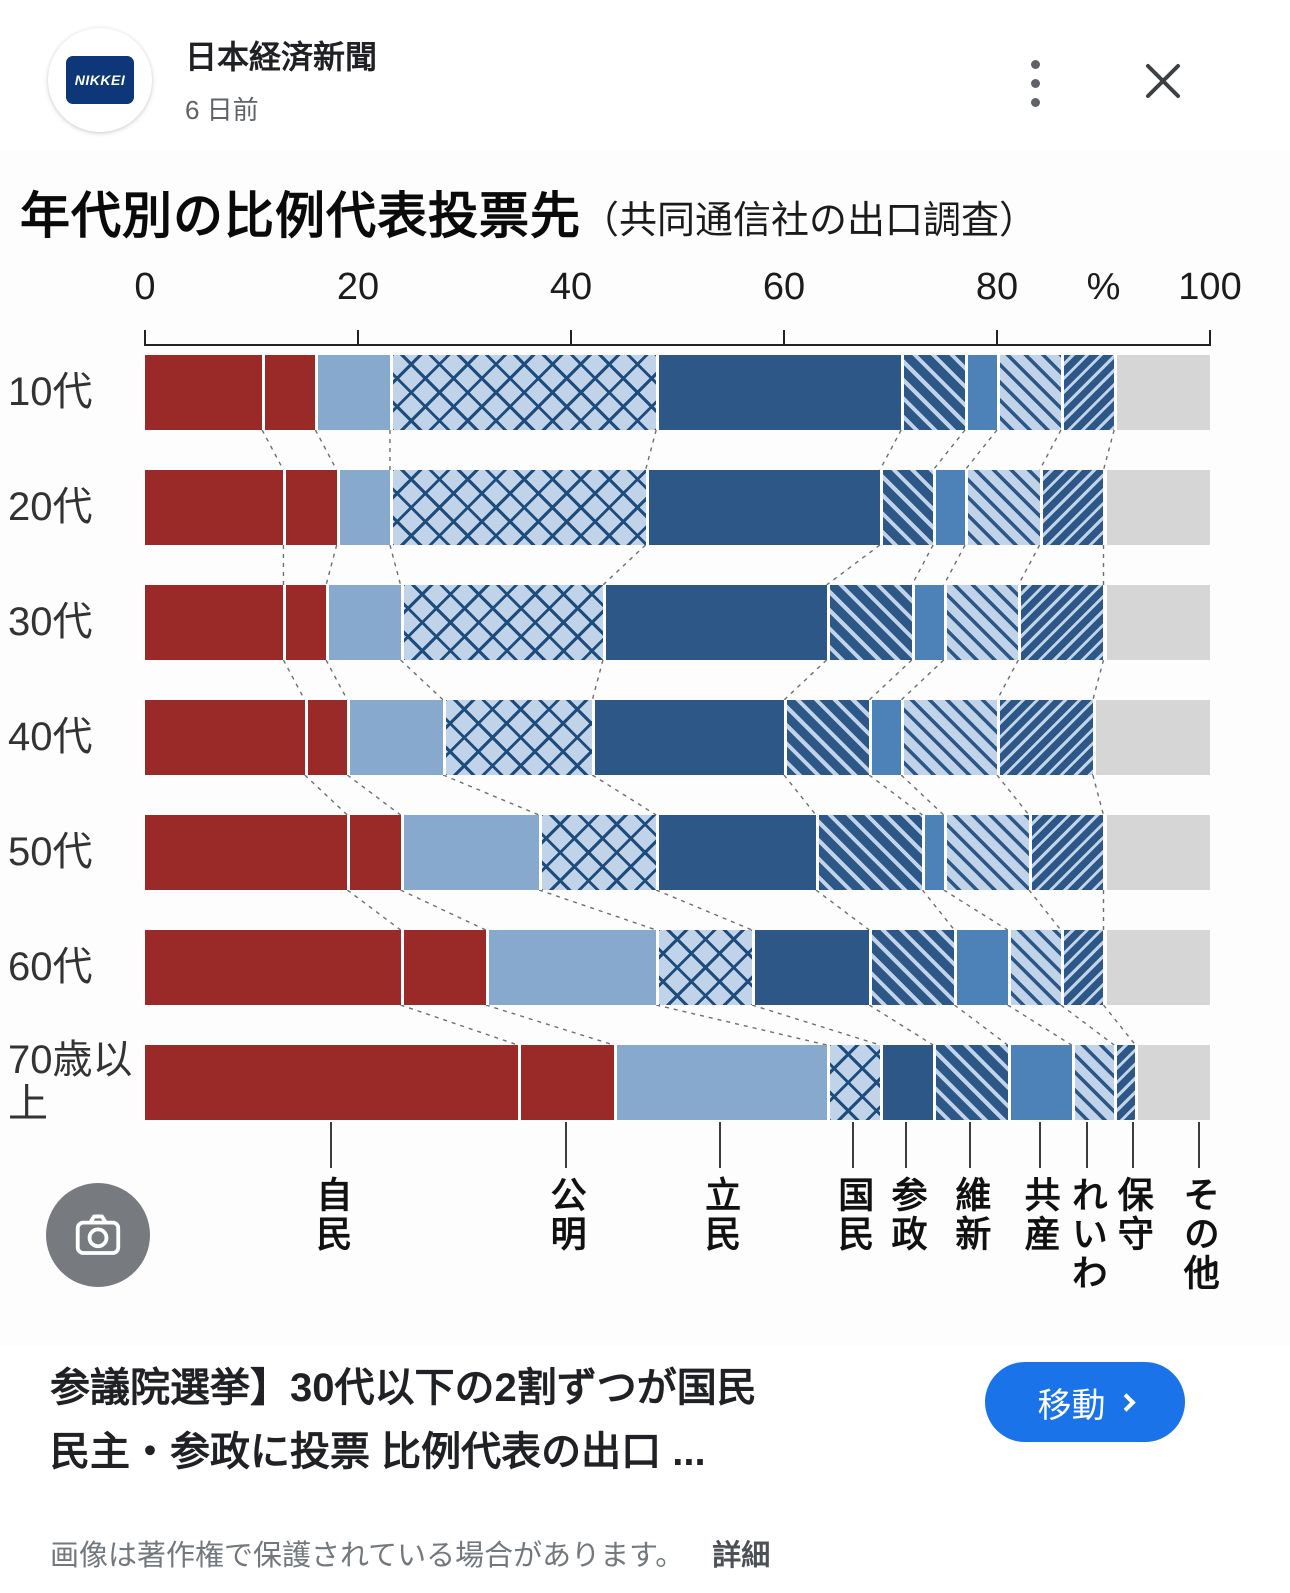 Image resolution: width=1290 pixels, height=1593 pixels. Describe the element at coordinates (647, 80) in the screenshot. I see `viewer-header: NIKKEI 日本経済新聞 6 日前` at that location.